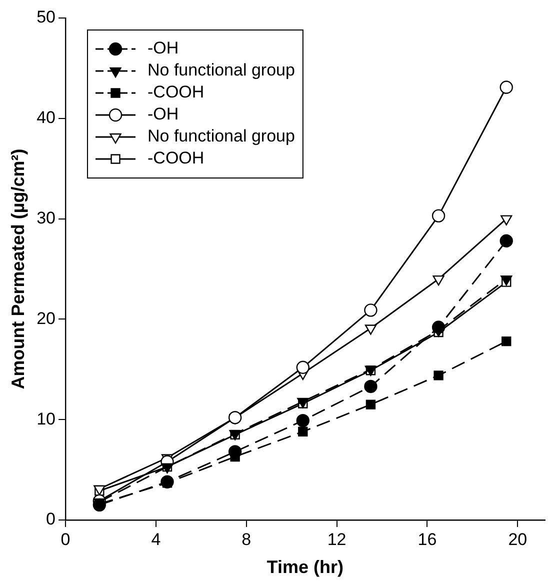 The height and width of the screenshot is (587, 552). What do you see at coordinates (427, 539) in the screenshot?
I see `x-tick-label: 16` at bounding box center [427, 539].